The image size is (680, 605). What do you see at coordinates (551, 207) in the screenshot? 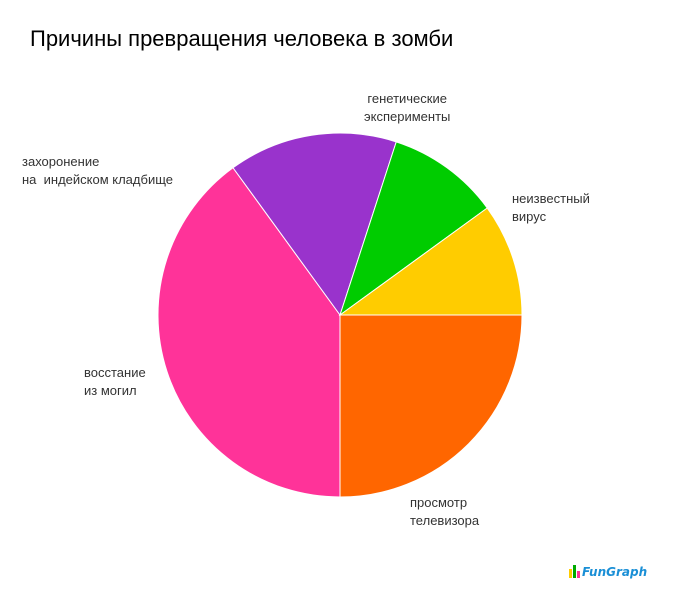
I see `slice-label-unknown-virus: неизвестный вирус` at bounding box center [551, 207].